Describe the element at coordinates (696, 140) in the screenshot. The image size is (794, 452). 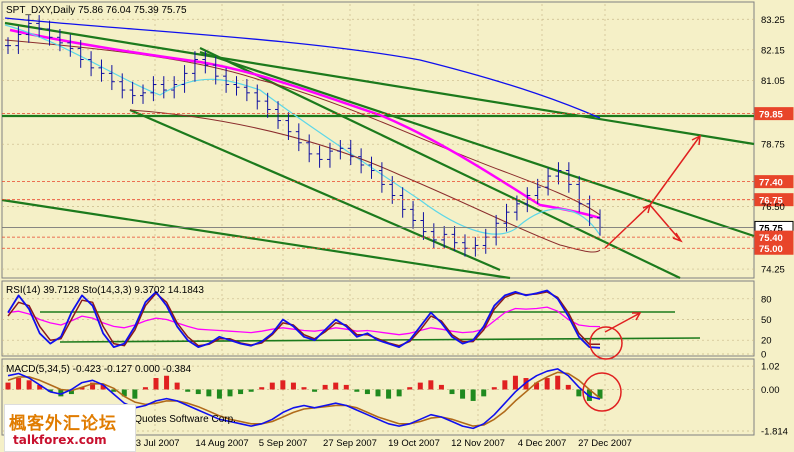
I see `forecast-arrowhead-up` at that location.